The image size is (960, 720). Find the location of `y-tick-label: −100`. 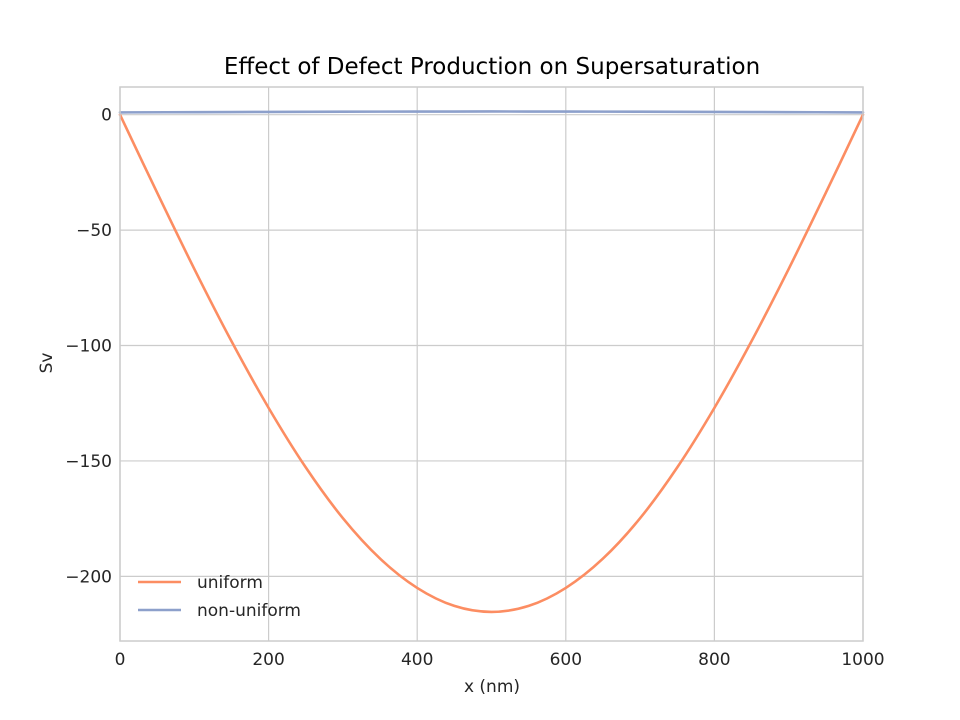

y-tick-label: −100 is located at coordinates (88, 347).